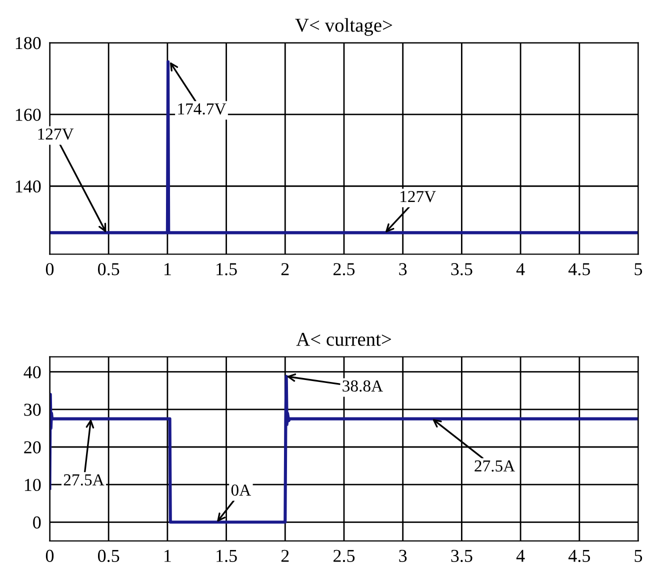 The width and height of the screenshot is (646, 570). I want to click on annotation: 0A, so click(241, 490).